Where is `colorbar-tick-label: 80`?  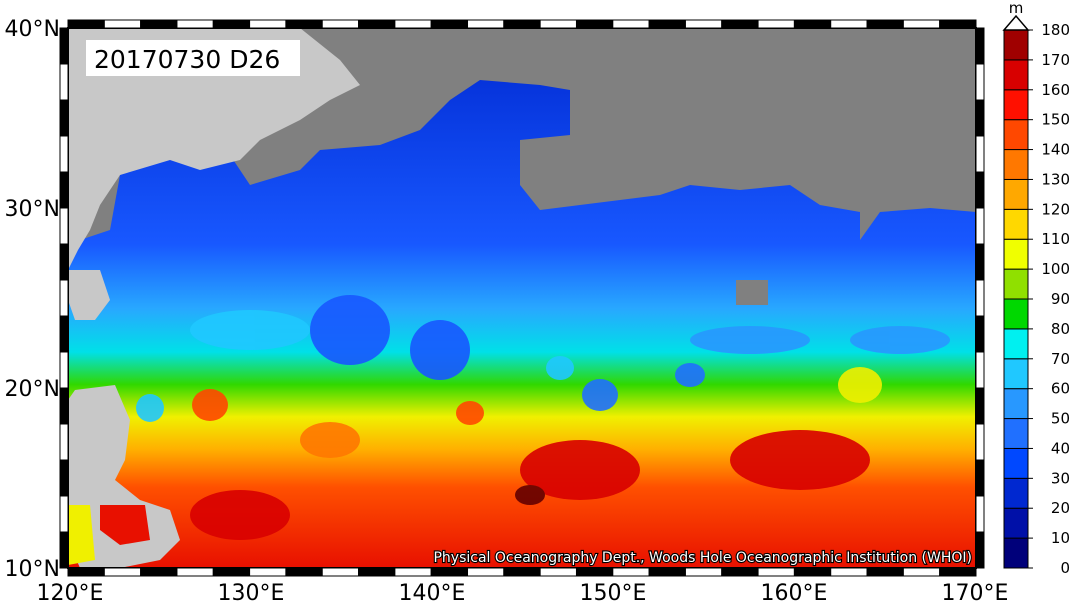
colorbar-tick-label: 80 is located at coordinates (1060, 329).